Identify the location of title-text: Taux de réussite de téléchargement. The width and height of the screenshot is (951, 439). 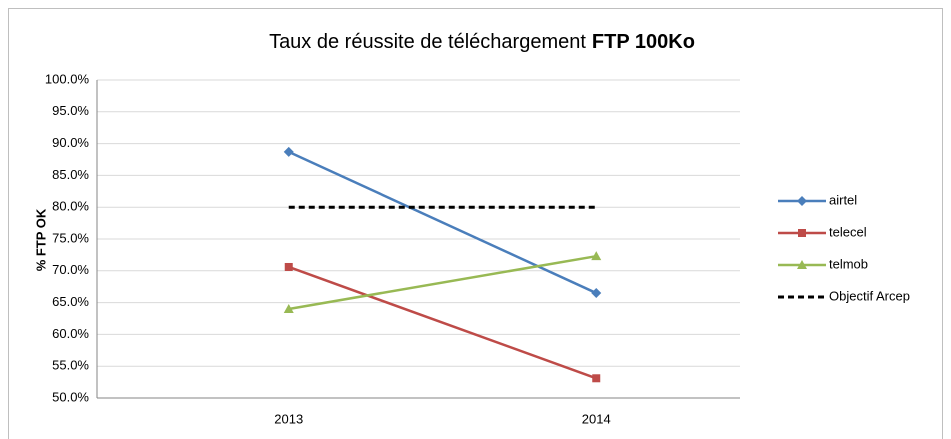
(427, 42).